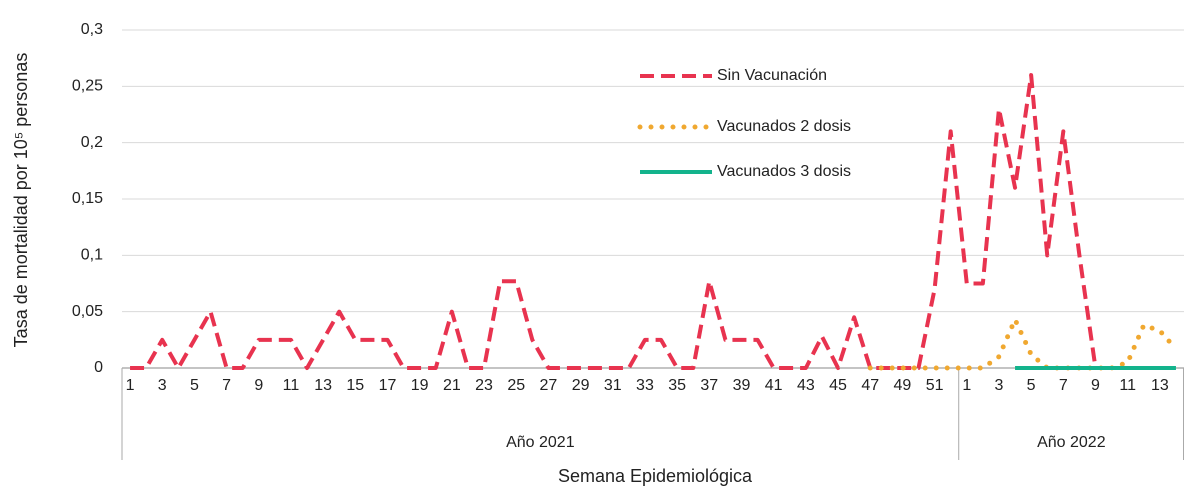  What do you see at coordinates (549, 385) in the screenshot?
I see `x-tick-label: 27` at bounding box center [549, 385].